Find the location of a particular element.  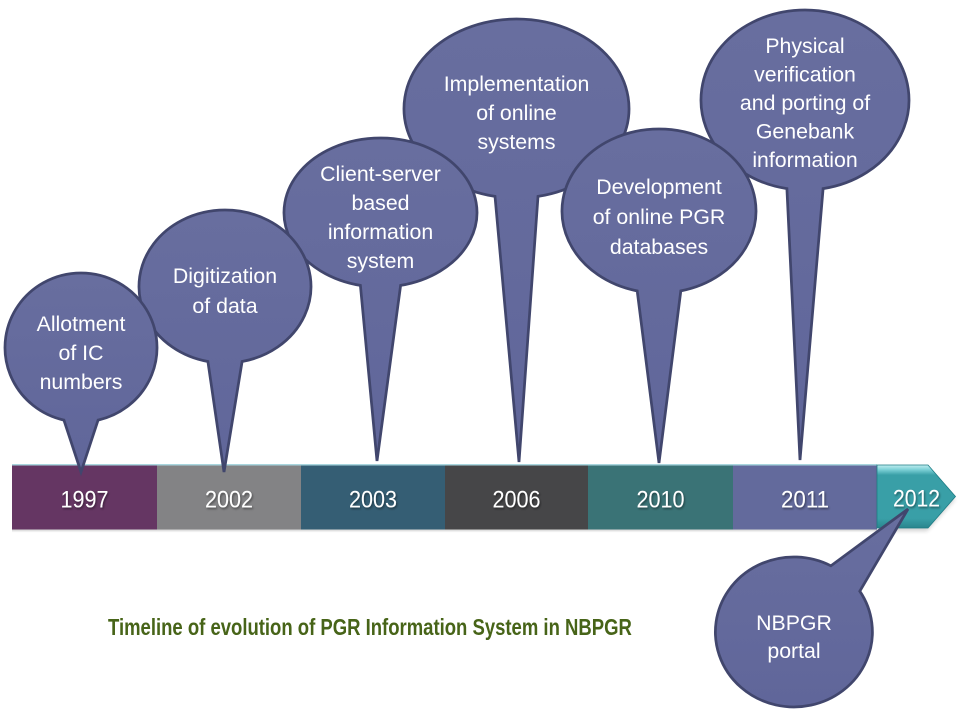

svg-text: 2006 is located at coordinates (517, 499).